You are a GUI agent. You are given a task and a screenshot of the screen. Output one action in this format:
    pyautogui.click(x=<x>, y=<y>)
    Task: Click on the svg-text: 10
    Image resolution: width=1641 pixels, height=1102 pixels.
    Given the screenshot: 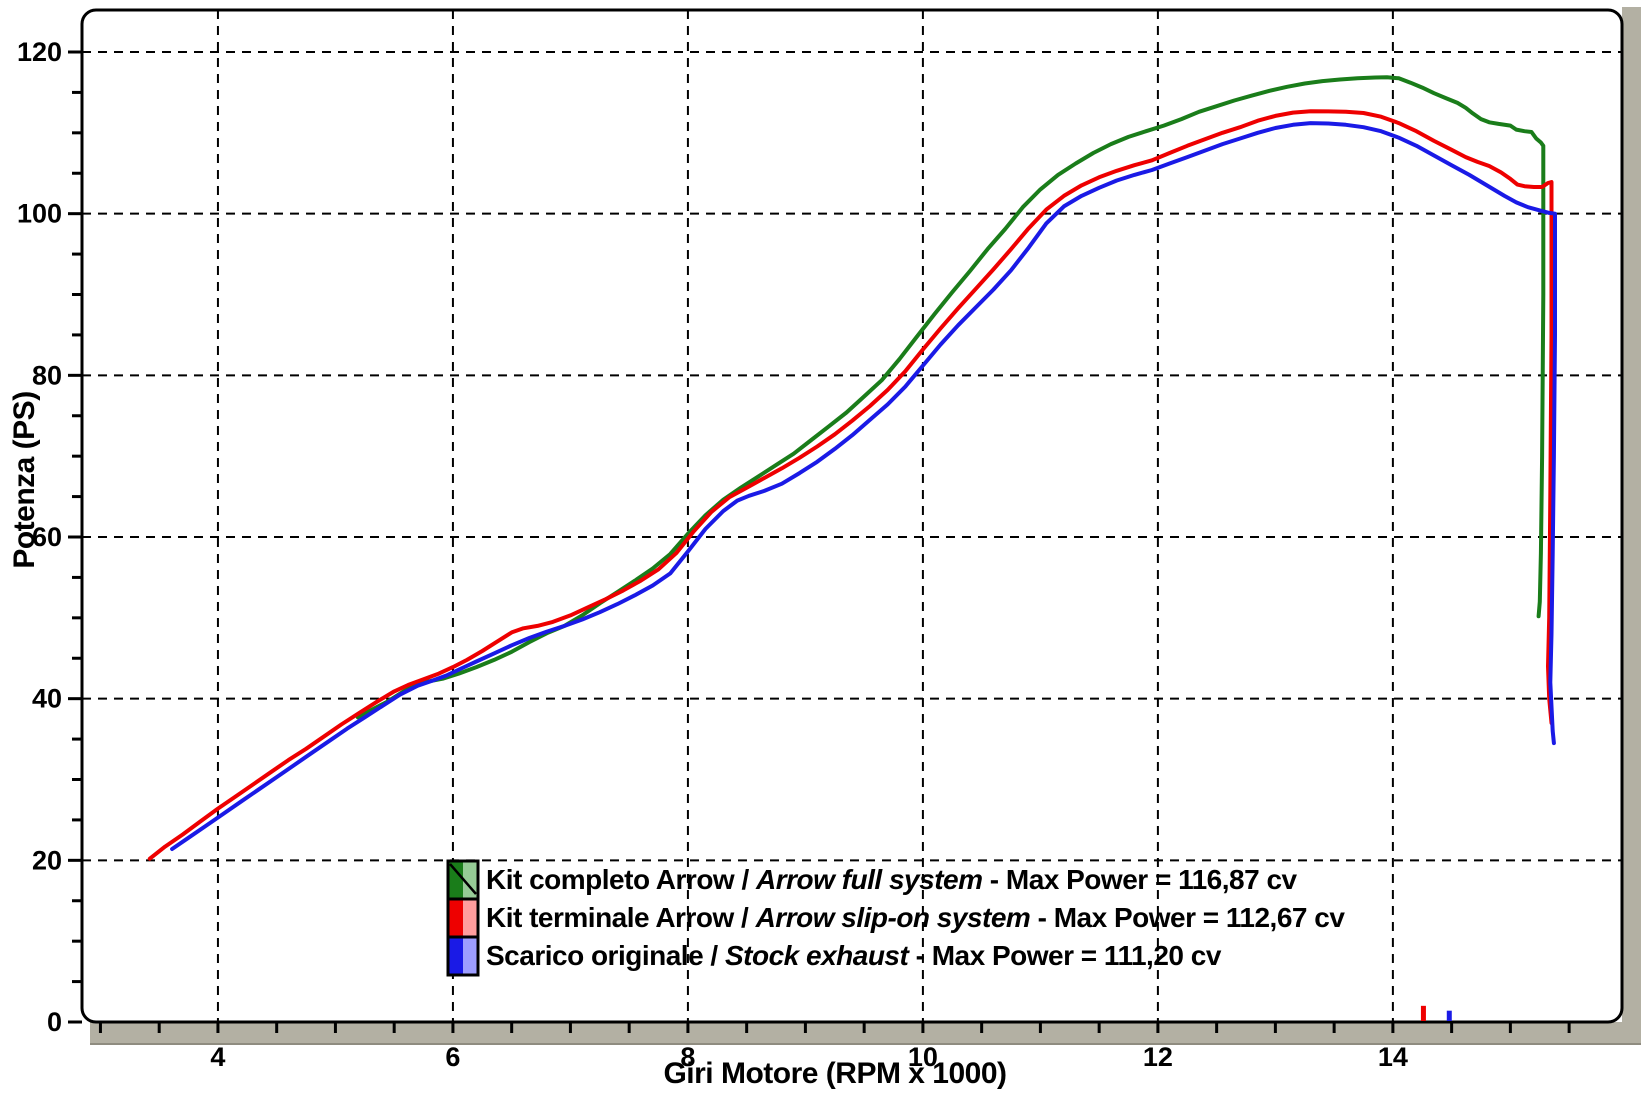 What is the action you would take?
    pyautogui.click(x=923, y=1057)
    